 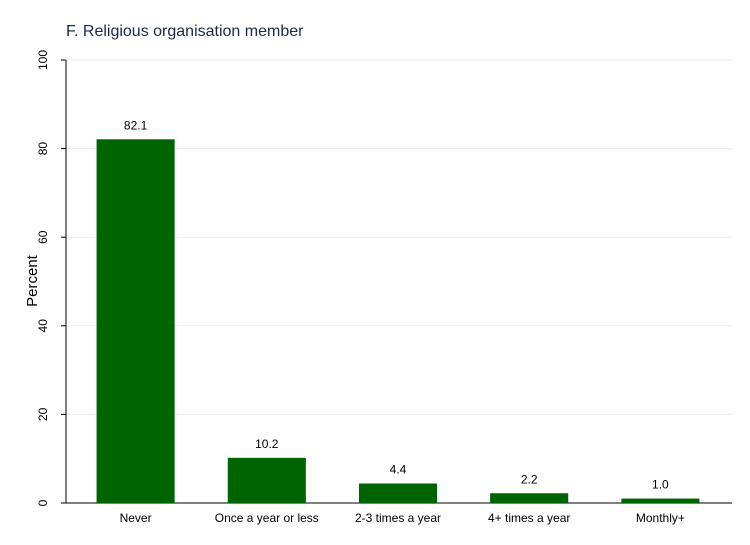 What do you see at coordinates (398, 518) in the screenshot?
I see `x-tick-label: 2-3 times a year` at bounding box center [398, 518].